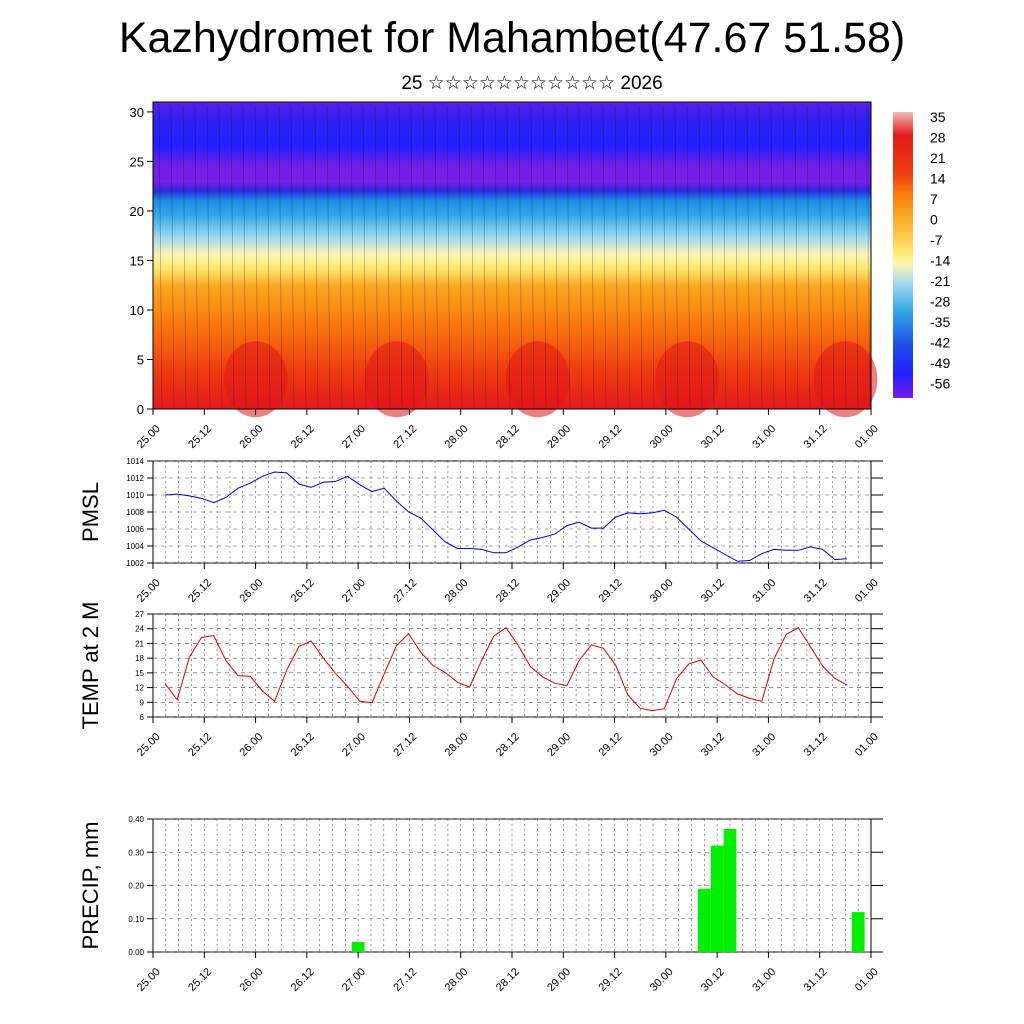 This screenshot has height=1024, width=1024. What do you see at coordinates (940, 281) in the screenshot?
I see `colorbar-label: -21` at bounding box center [940, 281].